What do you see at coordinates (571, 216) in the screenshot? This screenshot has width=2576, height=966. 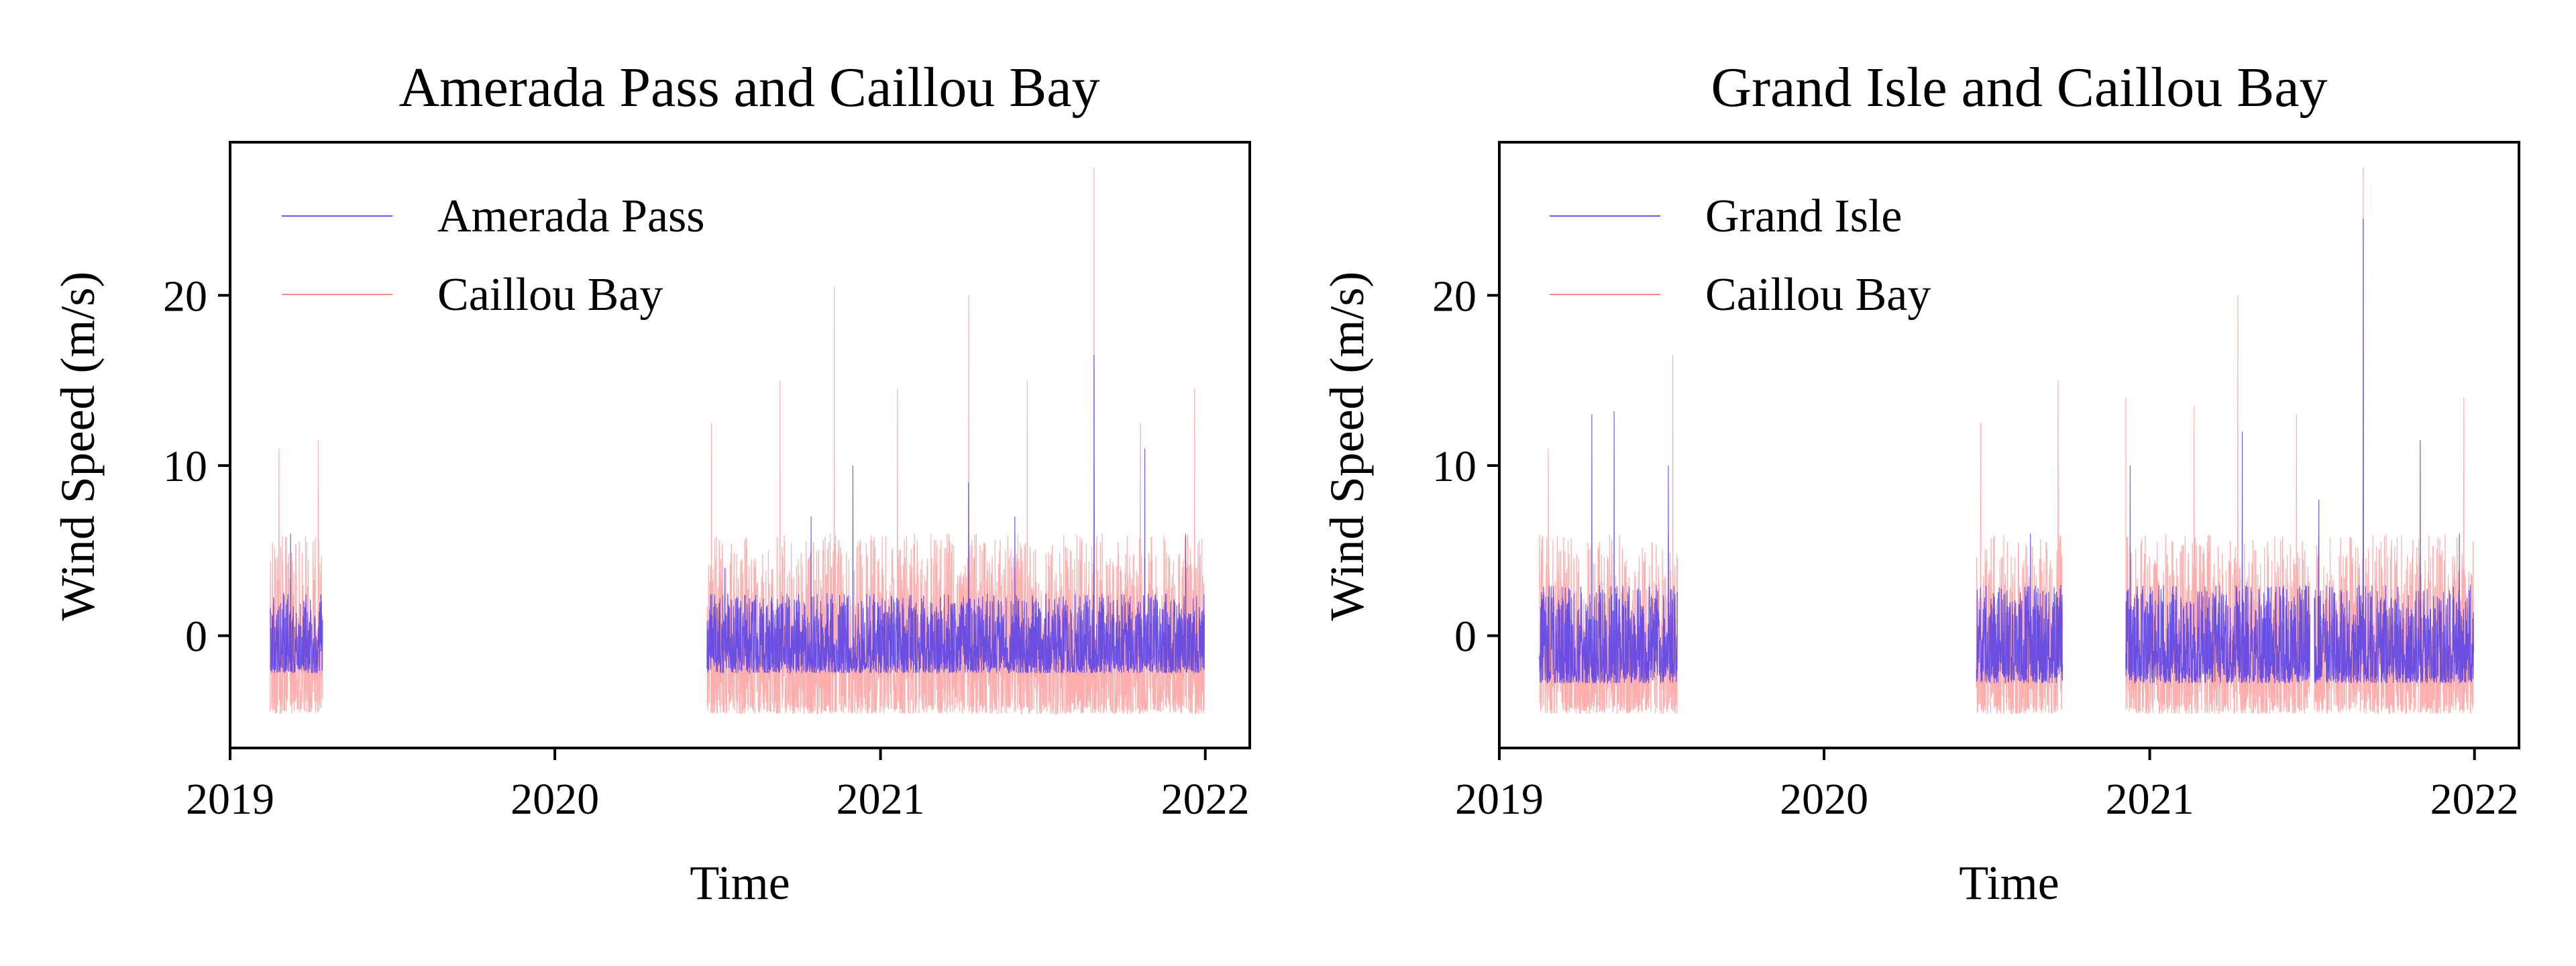 I see `legend-label: Amerada Pass` at bounding box center [571, 216].